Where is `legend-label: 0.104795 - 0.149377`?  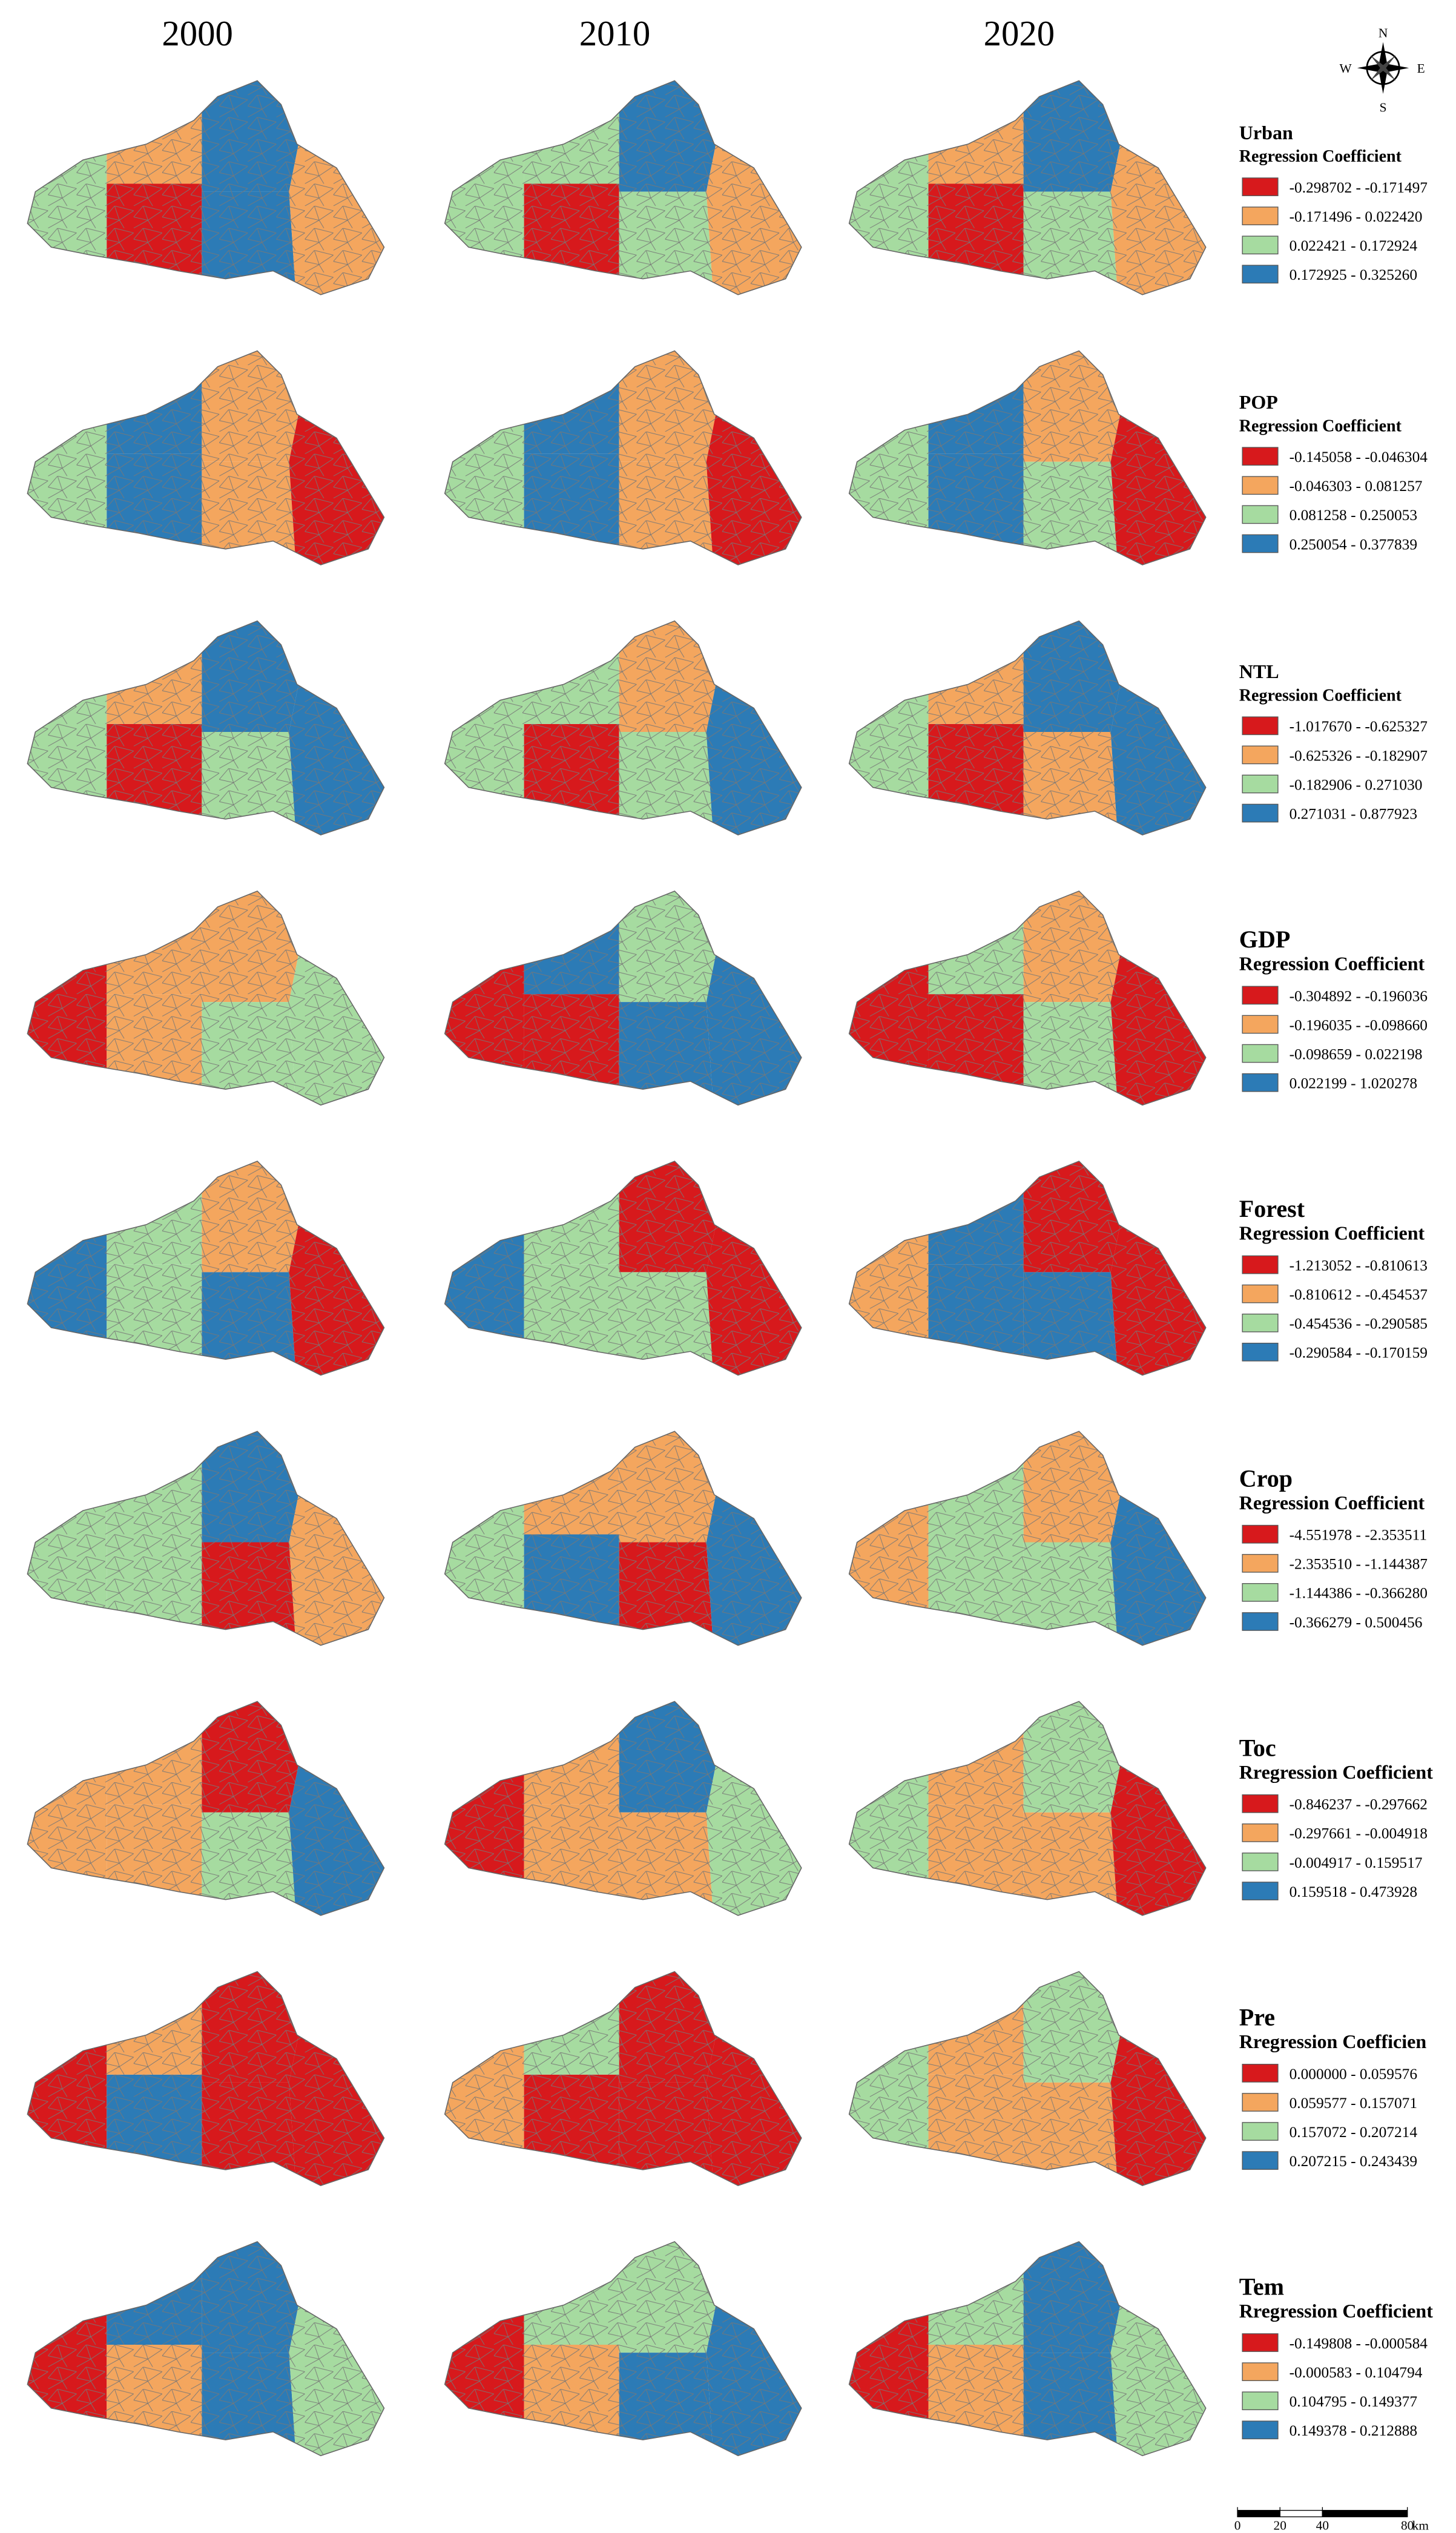
legend-label: 0.104795 - 0.149377 is located at coordinates (1353, 2401).